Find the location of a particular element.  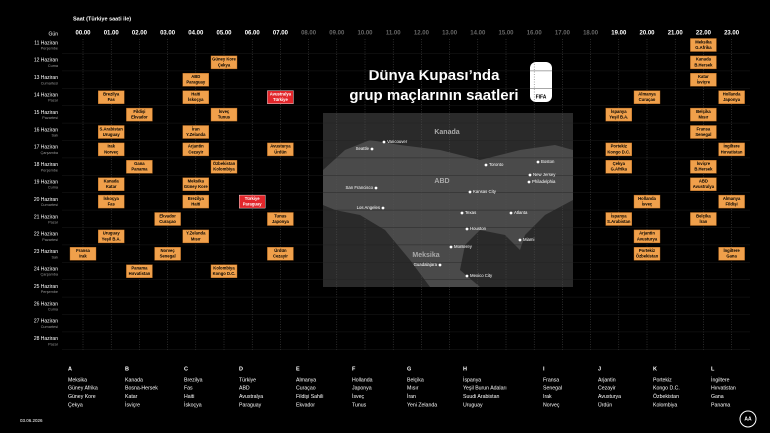

group-team: Arjantin is located at coordinates (607, 380).